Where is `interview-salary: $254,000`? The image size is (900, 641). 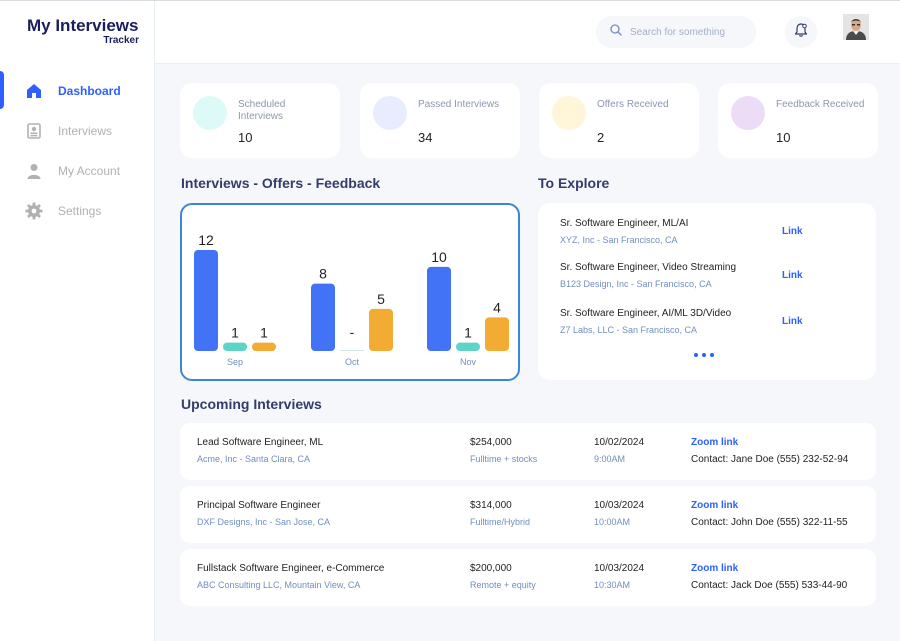
interview-salary: $254,000 is located at coordinates (491, 442).